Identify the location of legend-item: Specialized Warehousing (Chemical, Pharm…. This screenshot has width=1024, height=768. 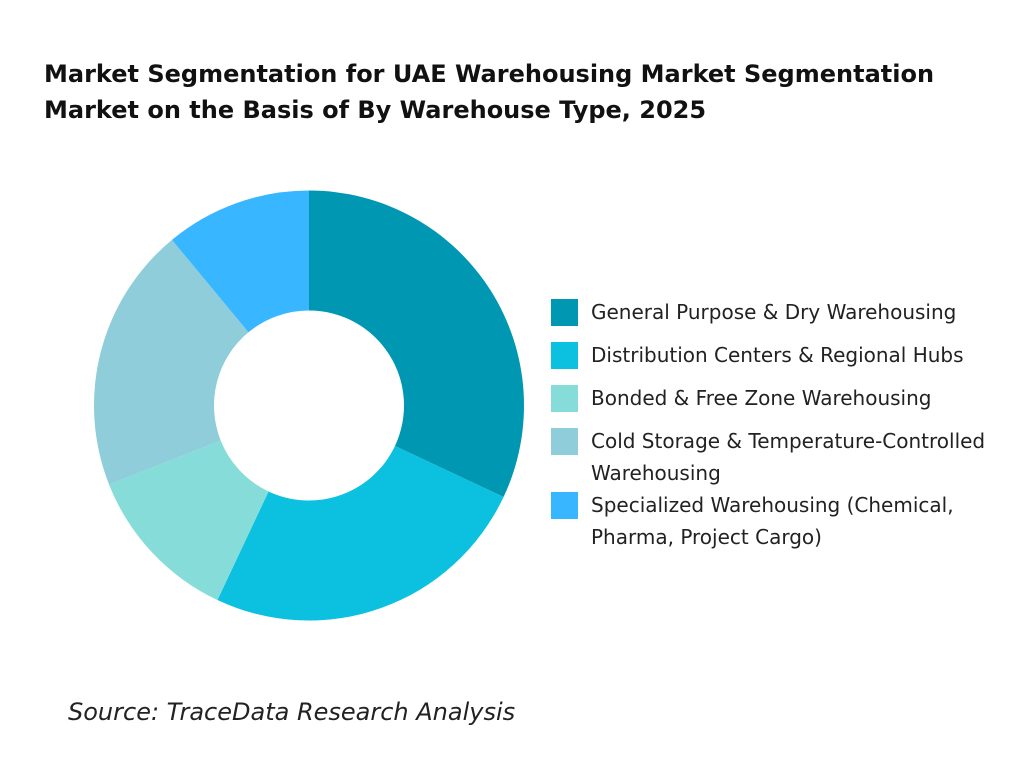
(781, 521).